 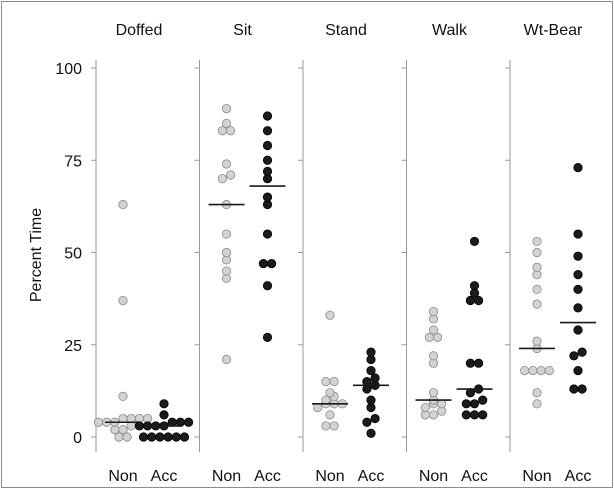 I want to click on panel-title: Doffed, so click(x=139, y=30).